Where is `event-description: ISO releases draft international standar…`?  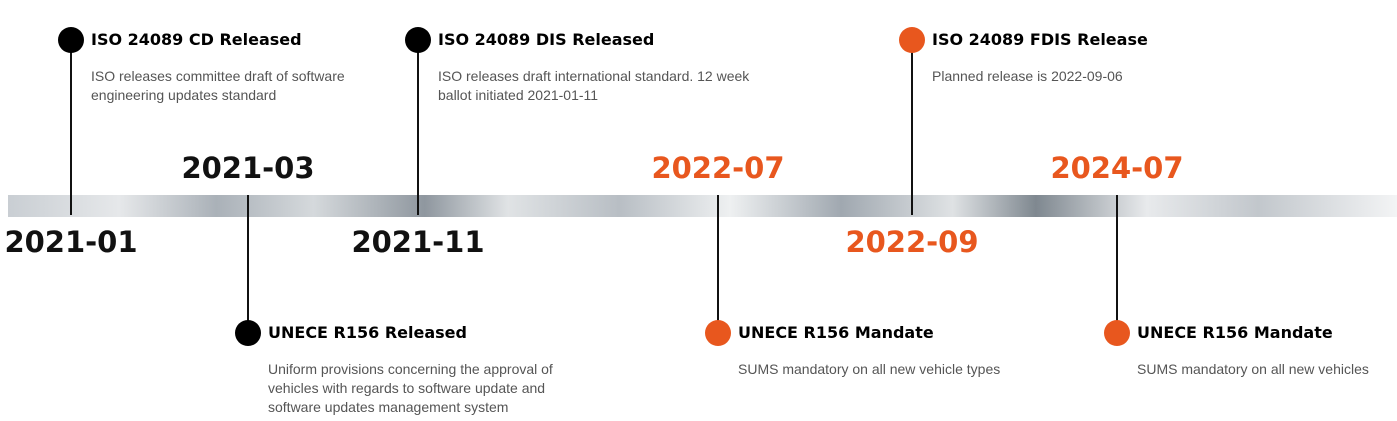 event-description: ISO releases draft international standar… is located at coordinates (594, 85).